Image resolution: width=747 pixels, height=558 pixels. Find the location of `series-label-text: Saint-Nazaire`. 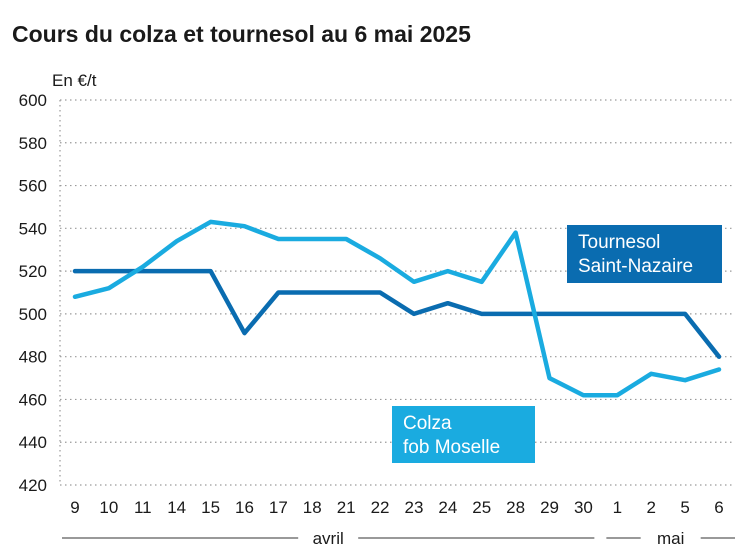

series-label-text: Saint-Nazaire is located at coordinates (635, 266).